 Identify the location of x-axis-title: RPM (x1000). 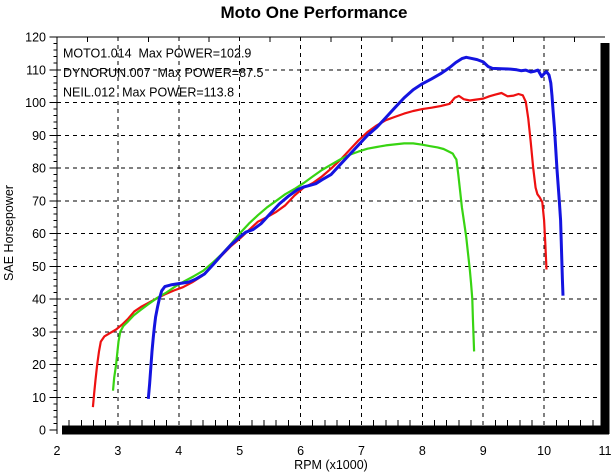
(331, 465).